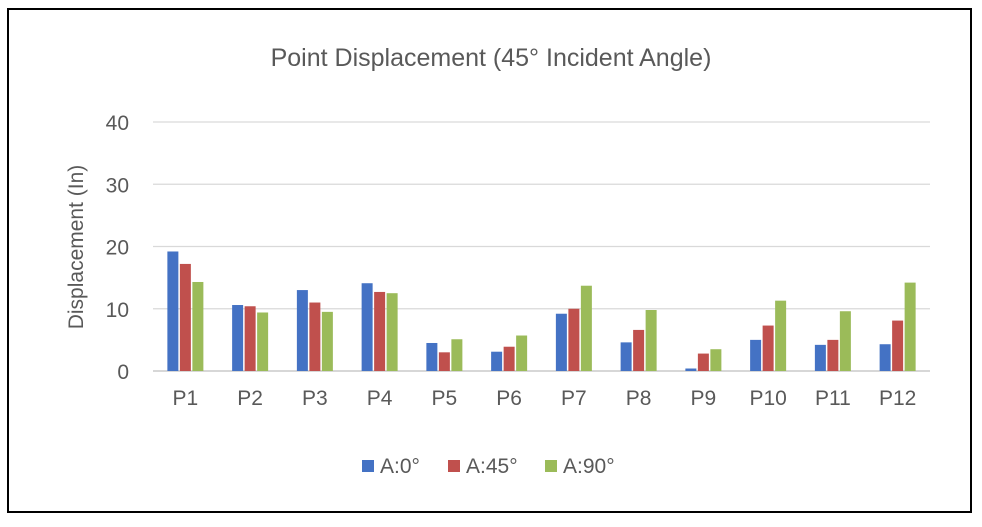 This screenshot has height=527, width=982. Describe the element at coordinates (509, 398) in the screenshot. I see `x-tick-label-P6: P6` at that location.